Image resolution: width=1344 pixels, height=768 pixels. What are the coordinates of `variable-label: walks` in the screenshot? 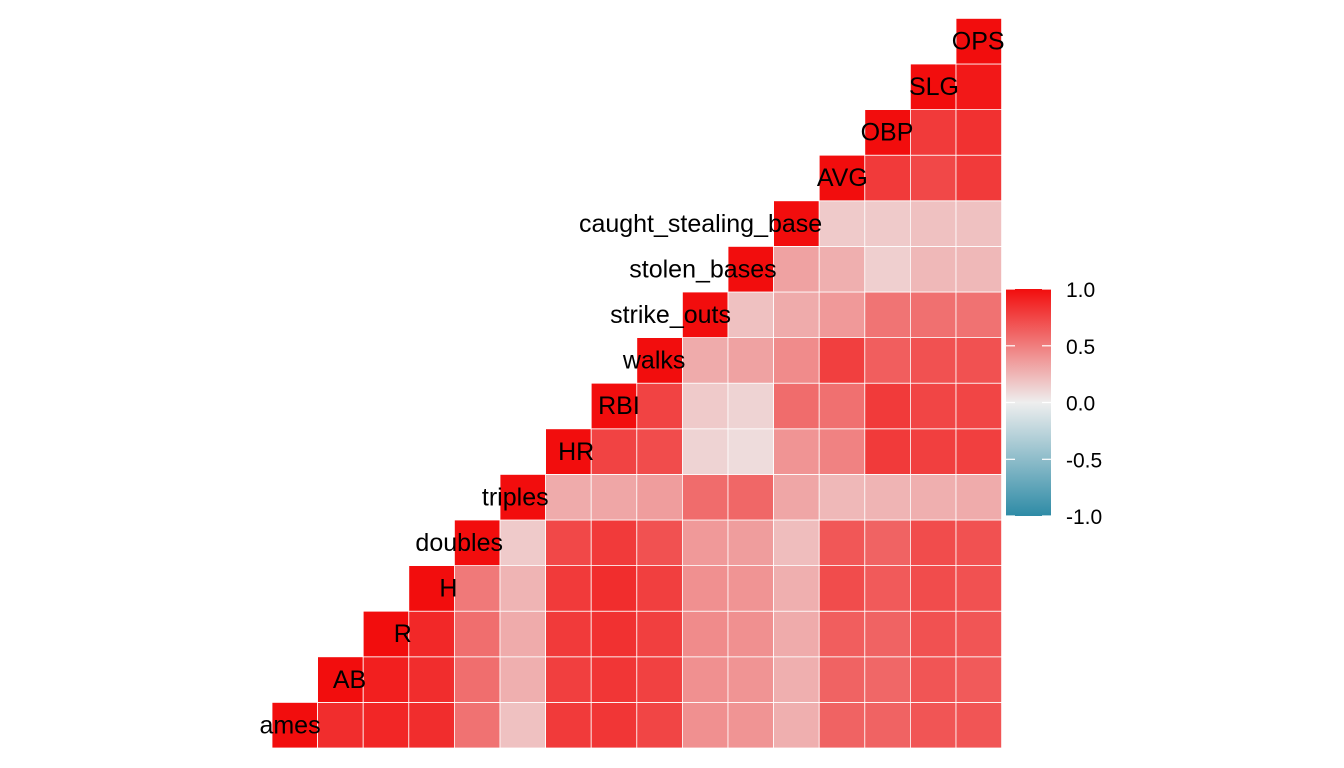 It's located at (654, 361).